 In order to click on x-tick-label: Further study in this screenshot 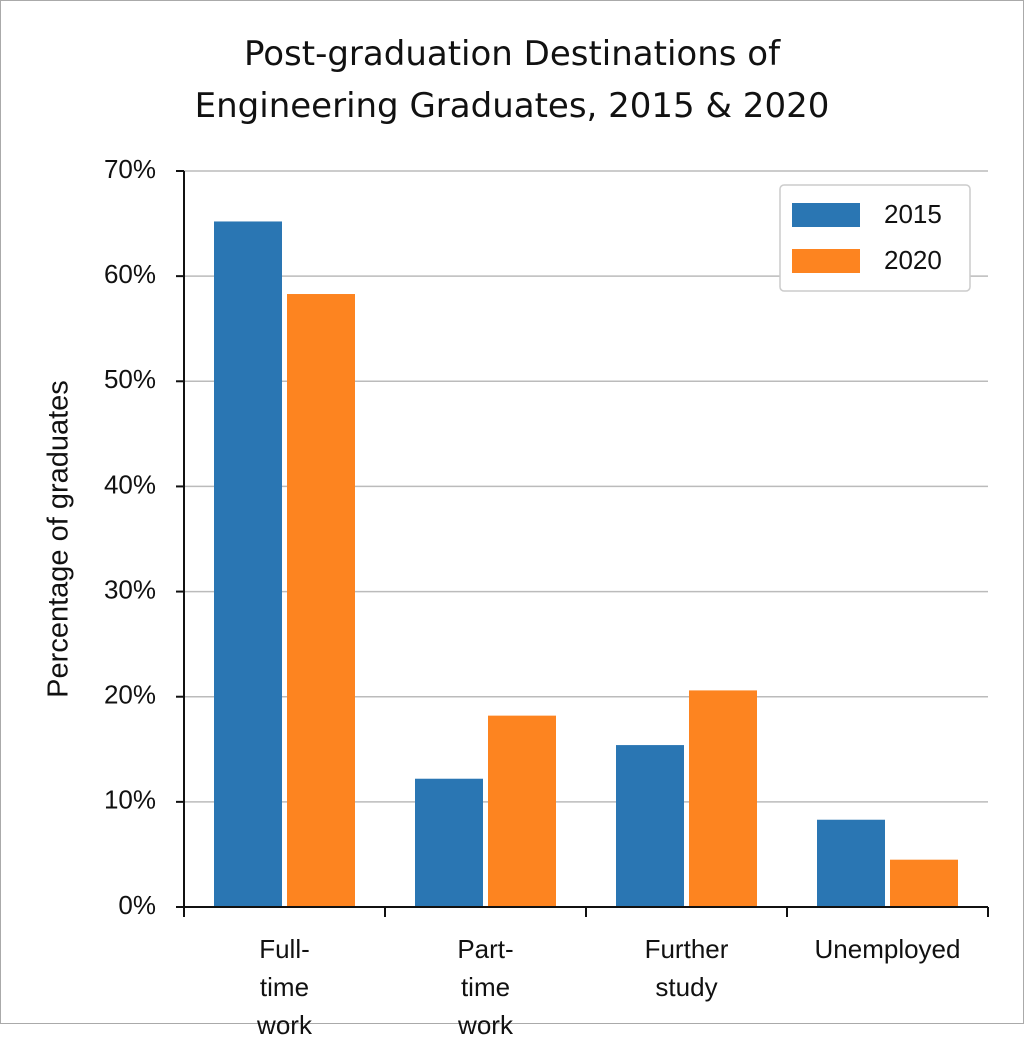, I will do `click(686, 968)`.